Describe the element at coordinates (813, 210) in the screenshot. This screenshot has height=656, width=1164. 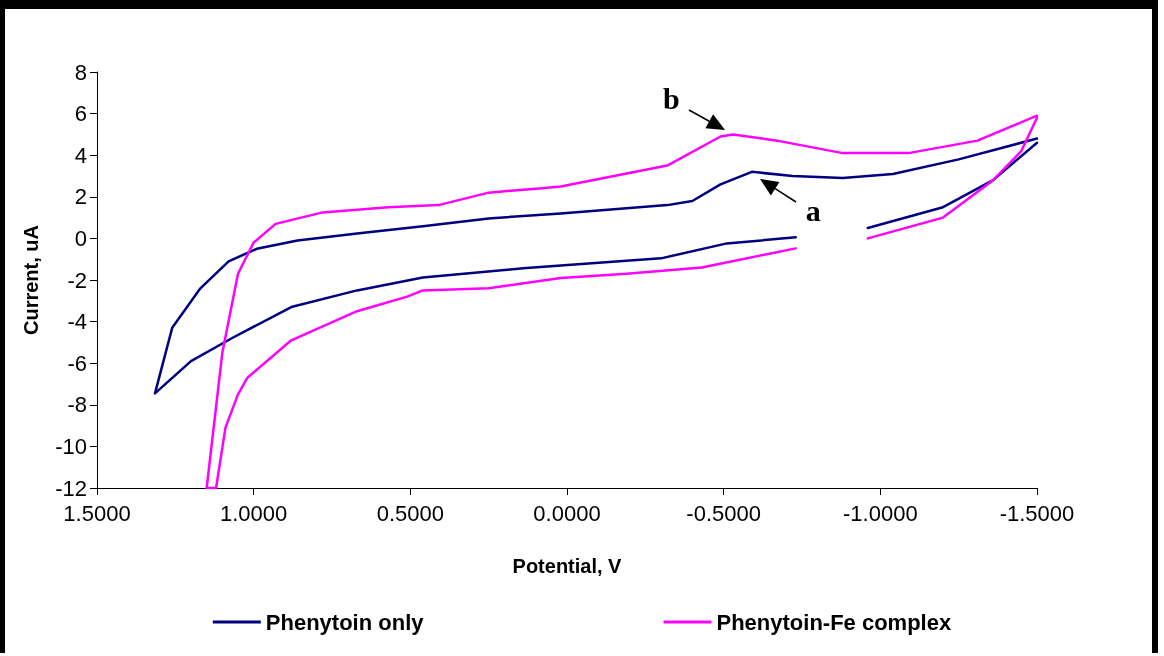
I see `annotation: a` at that location.